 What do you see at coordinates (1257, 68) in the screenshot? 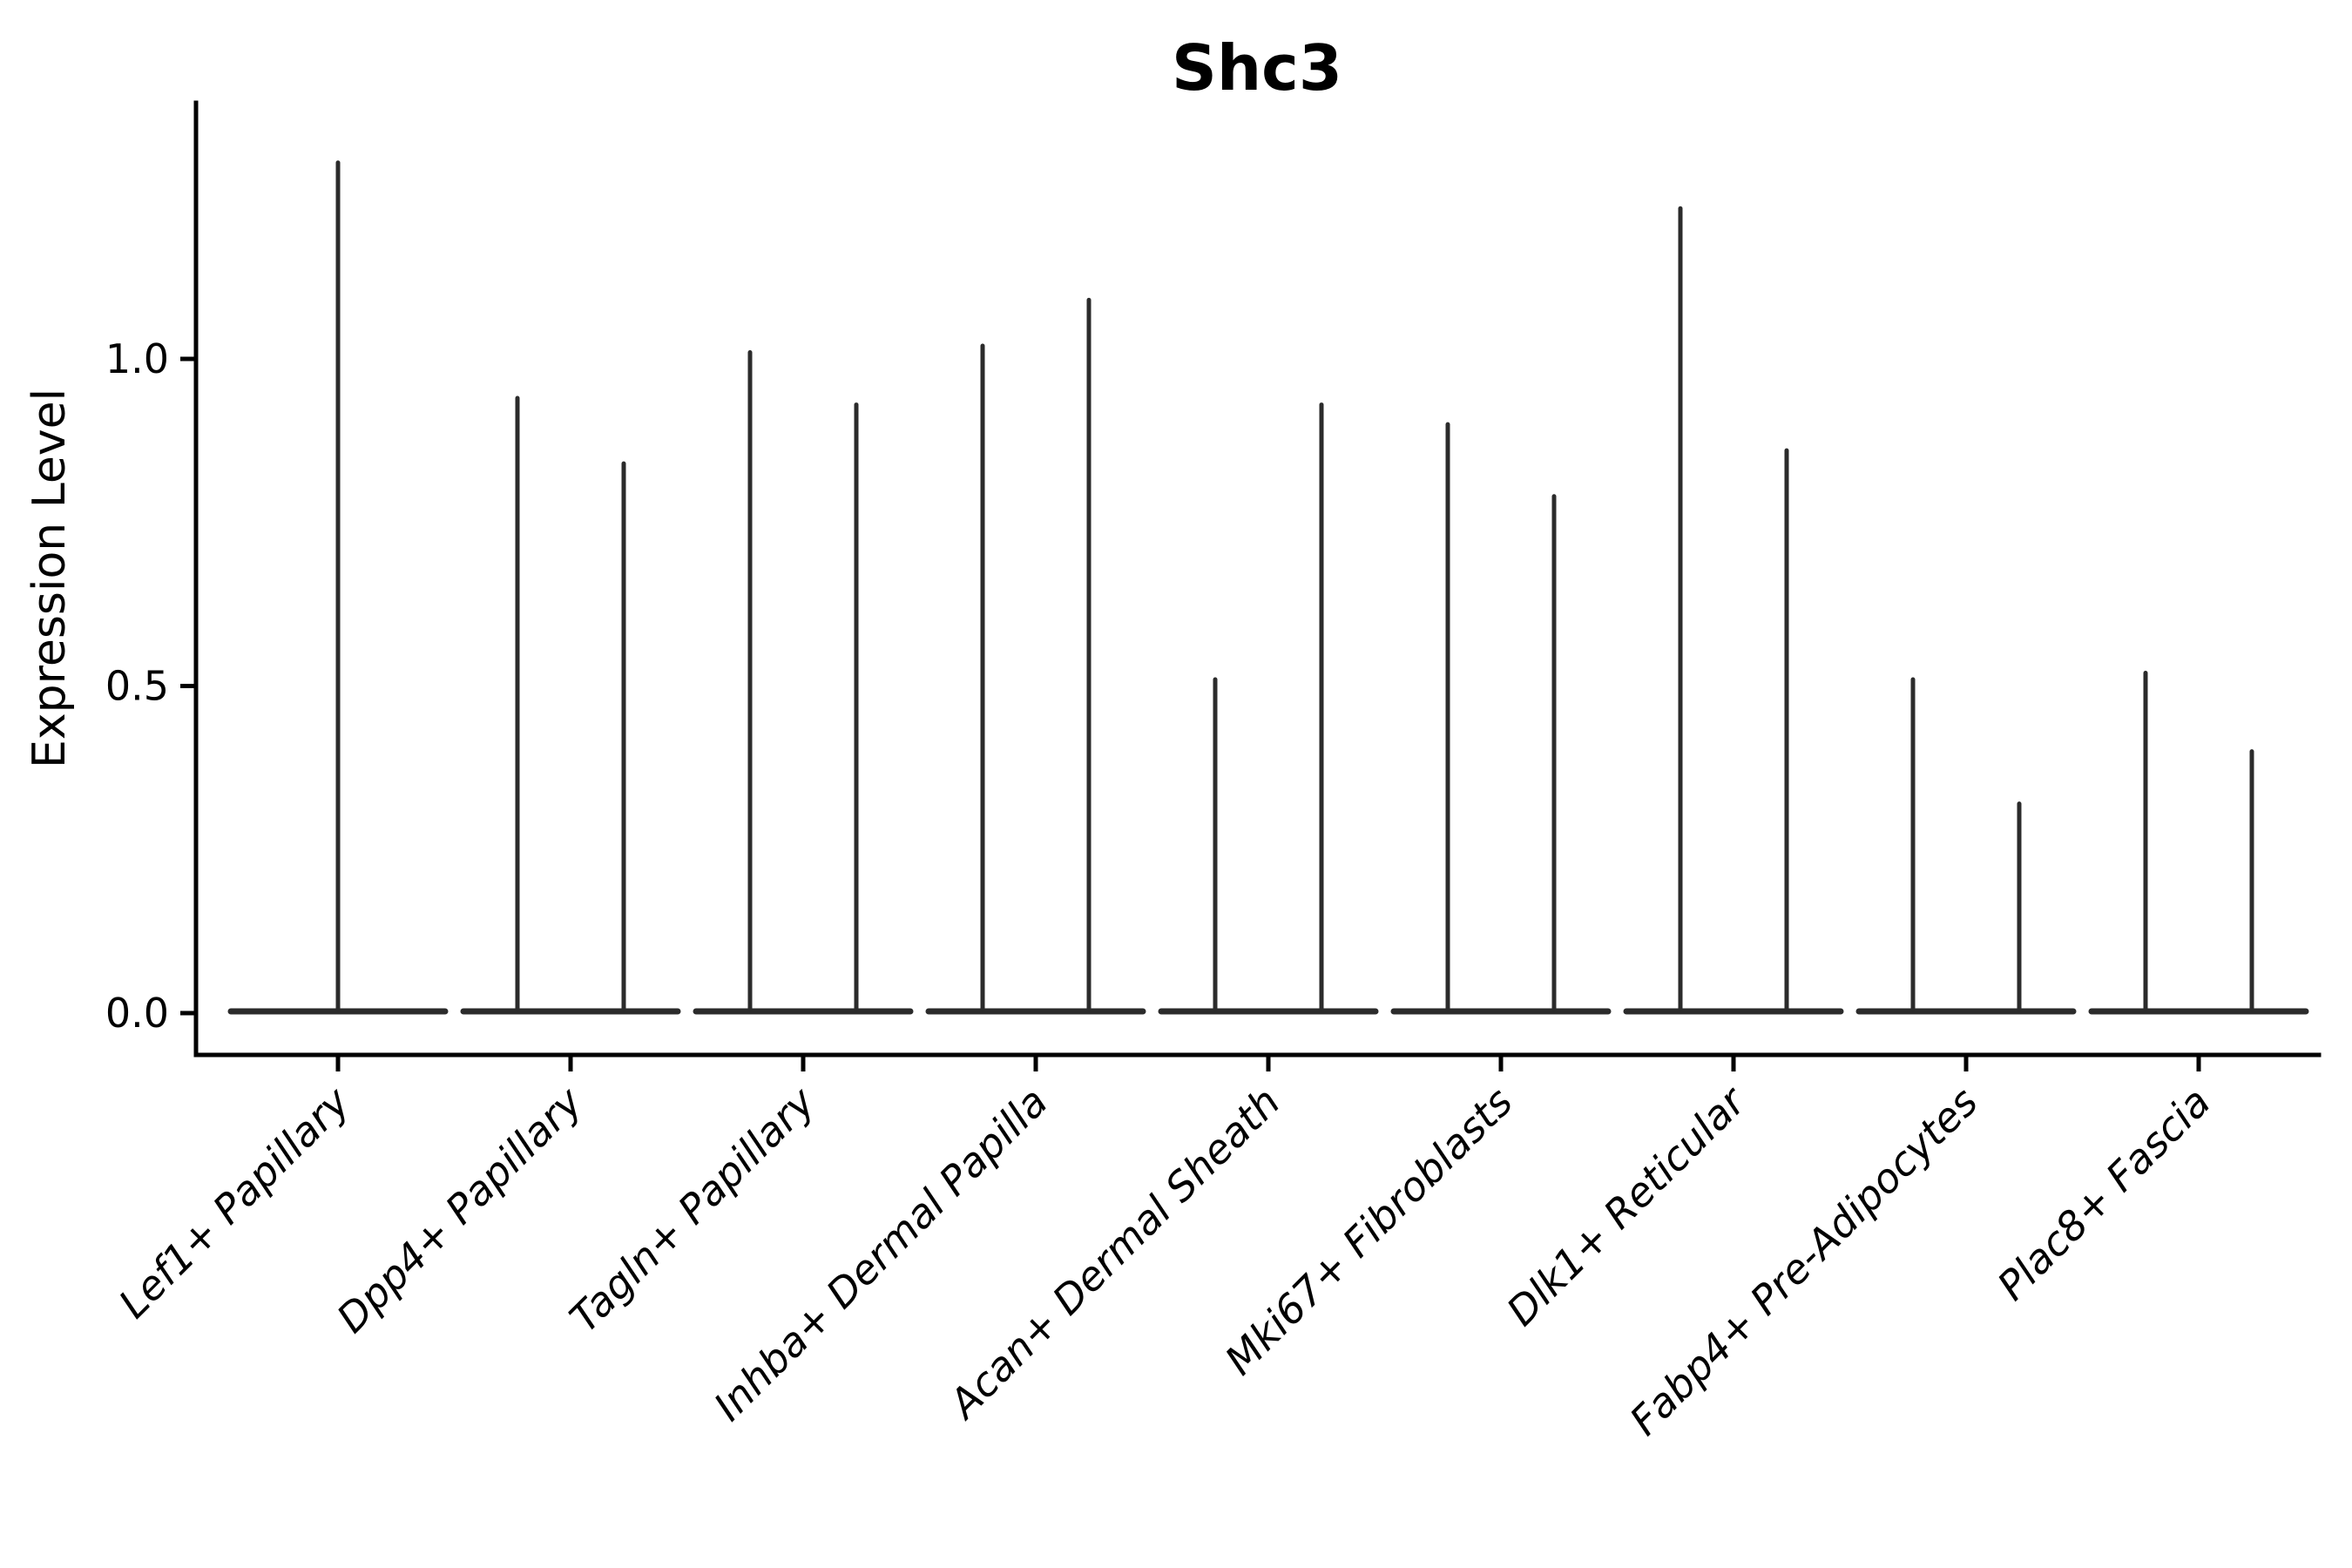
I see `chart-title: Shc3` at bounding box center [1257, 68].